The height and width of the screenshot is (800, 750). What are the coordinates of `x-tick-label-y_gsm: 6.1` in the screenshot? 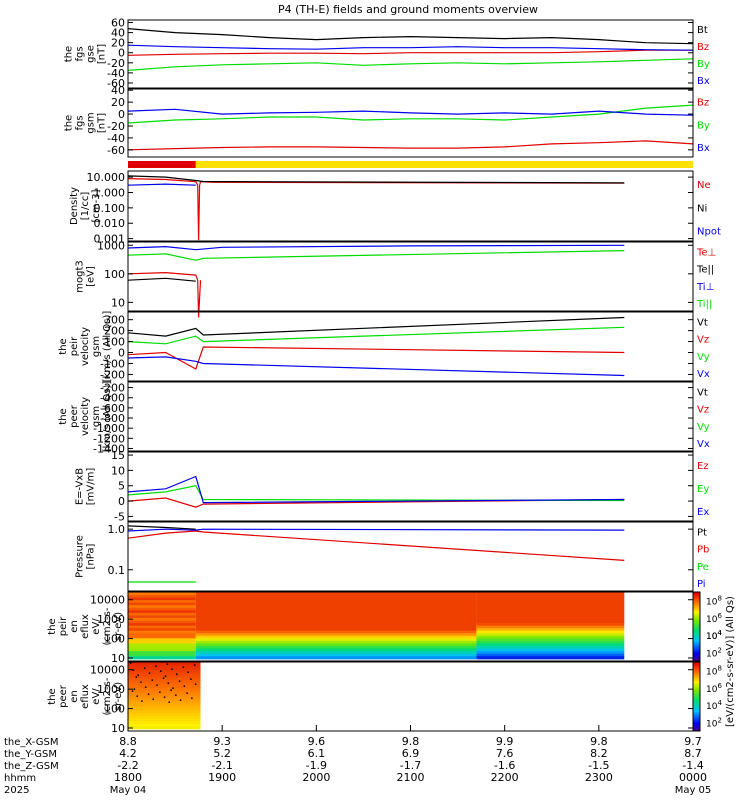 It's located at (317, 753).